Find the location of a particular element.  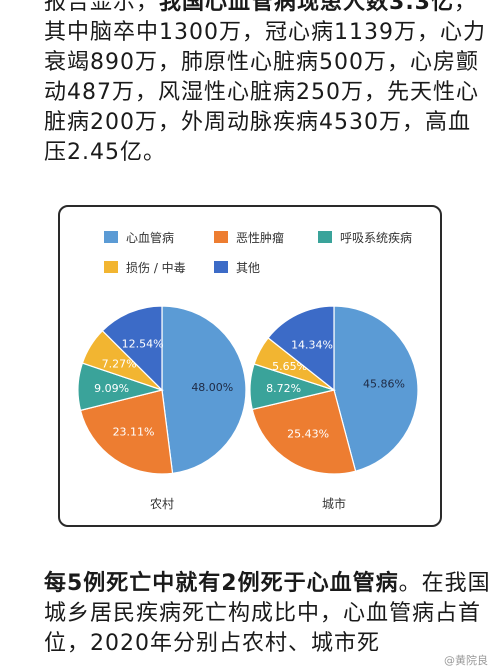

pie-caption: 农村 is located at coordinates (162, 504).